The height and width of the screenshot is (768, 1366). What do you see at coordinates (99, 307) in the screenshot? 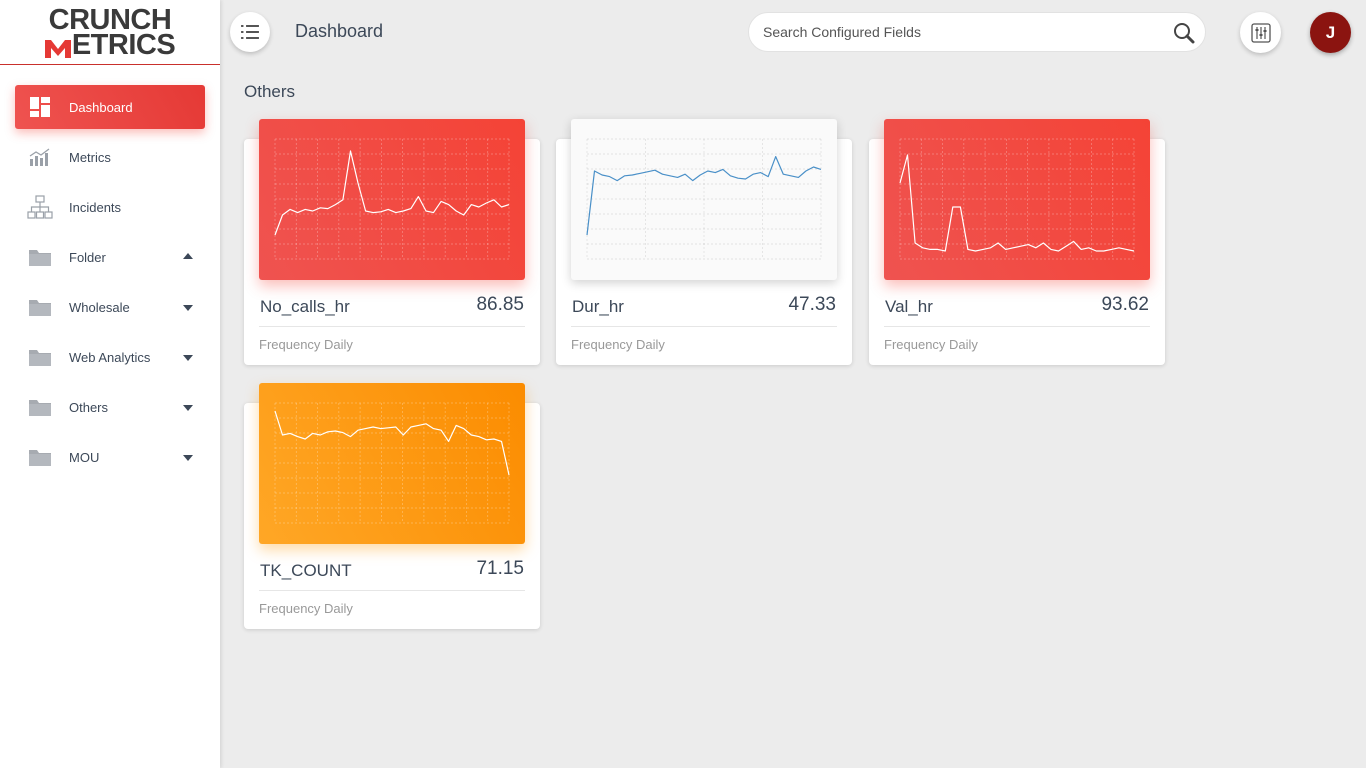
I see `sidebar-item-label: Wholesale` at bounding box center [99, 307].